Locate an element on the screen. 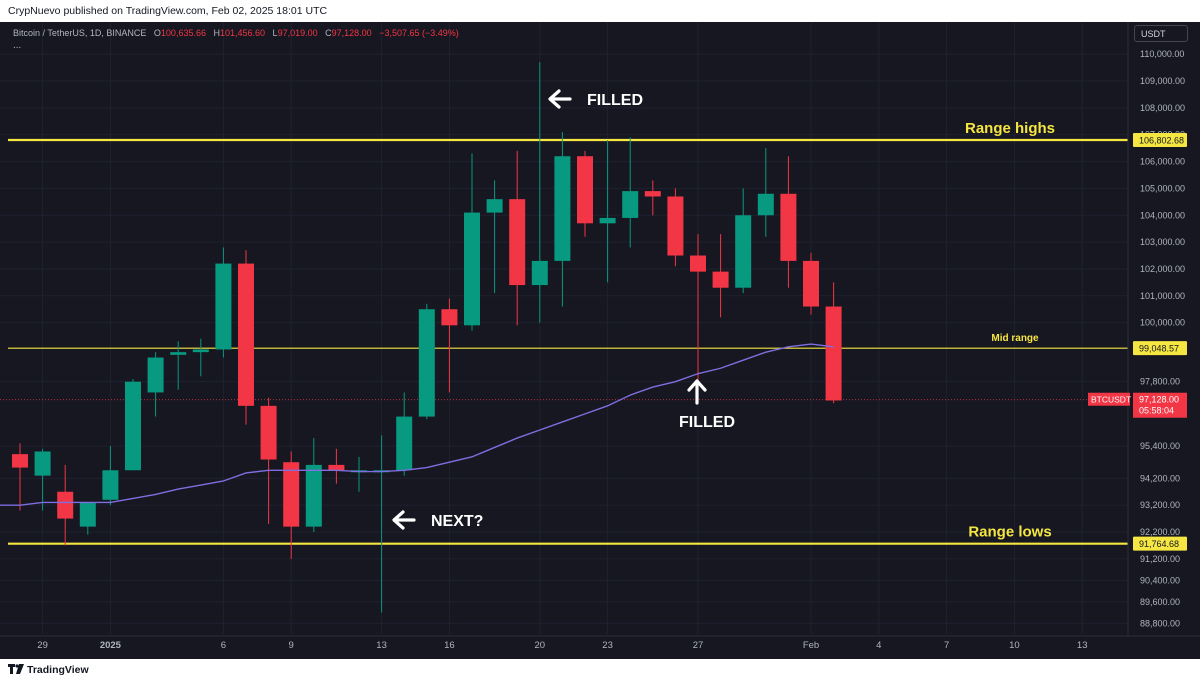  currency-button: USDT is located at coordinates (1161, 33).